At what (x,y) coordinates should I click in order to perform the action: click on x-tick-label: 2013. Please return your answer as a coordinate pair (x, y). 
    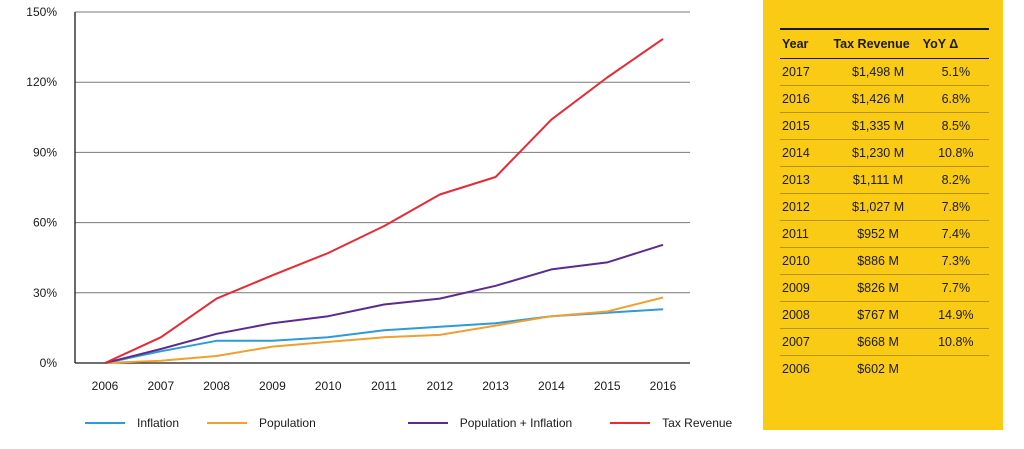
    Looking at the image, I should click on (495, 386).